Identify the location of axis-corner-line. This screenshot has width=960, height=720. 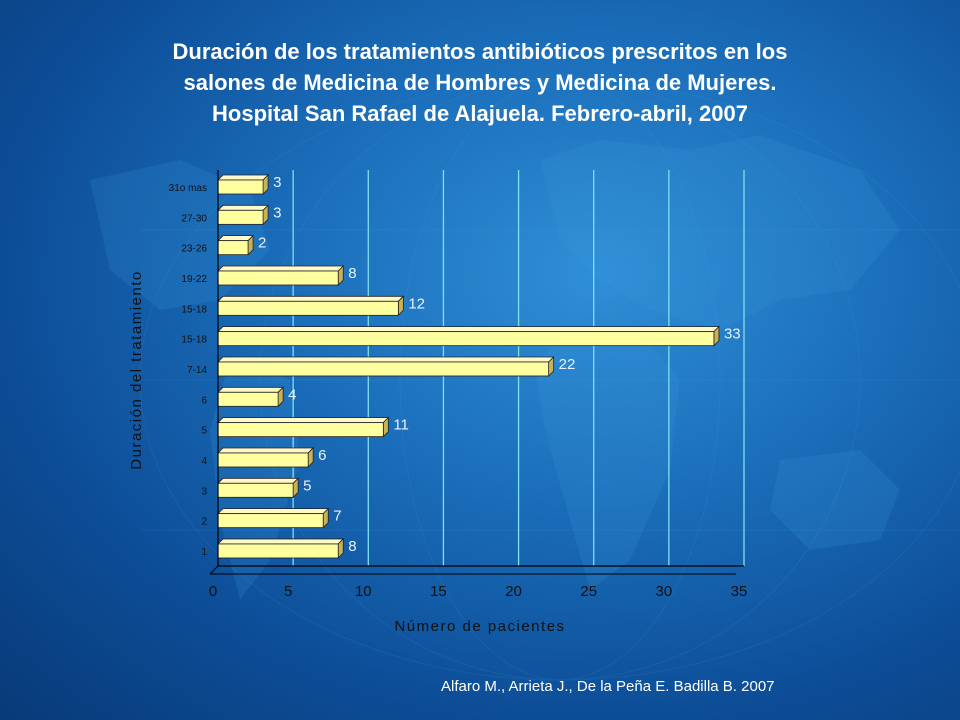
(214, 570).